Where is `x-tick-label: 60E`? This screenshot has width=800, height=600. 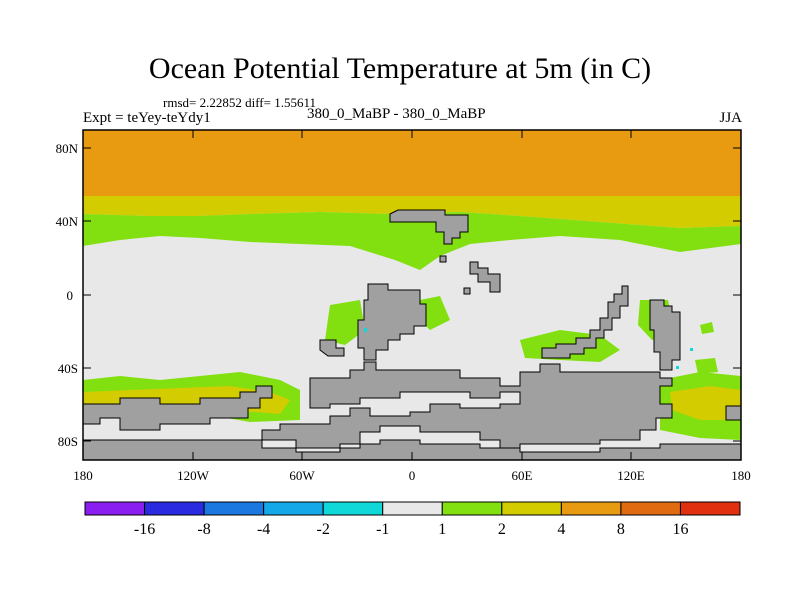
x-tick-label: 60E is located at coordinates (522, 475).